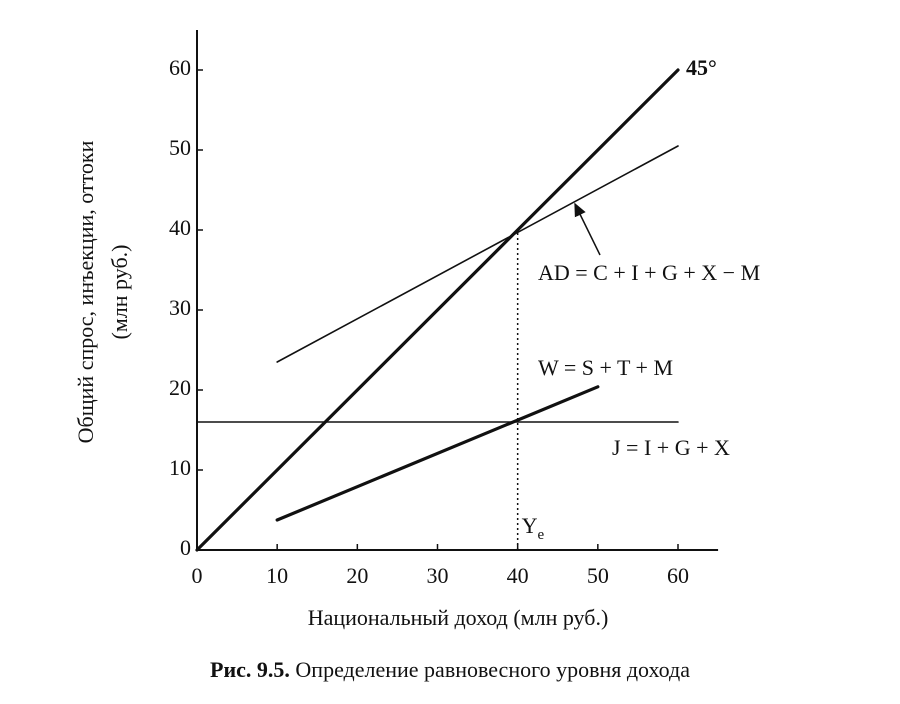 The image size is (900, 704). Describe the element at coordinates (357, 575) in the screenshot. I see `x-tick-label: 20` at that location.